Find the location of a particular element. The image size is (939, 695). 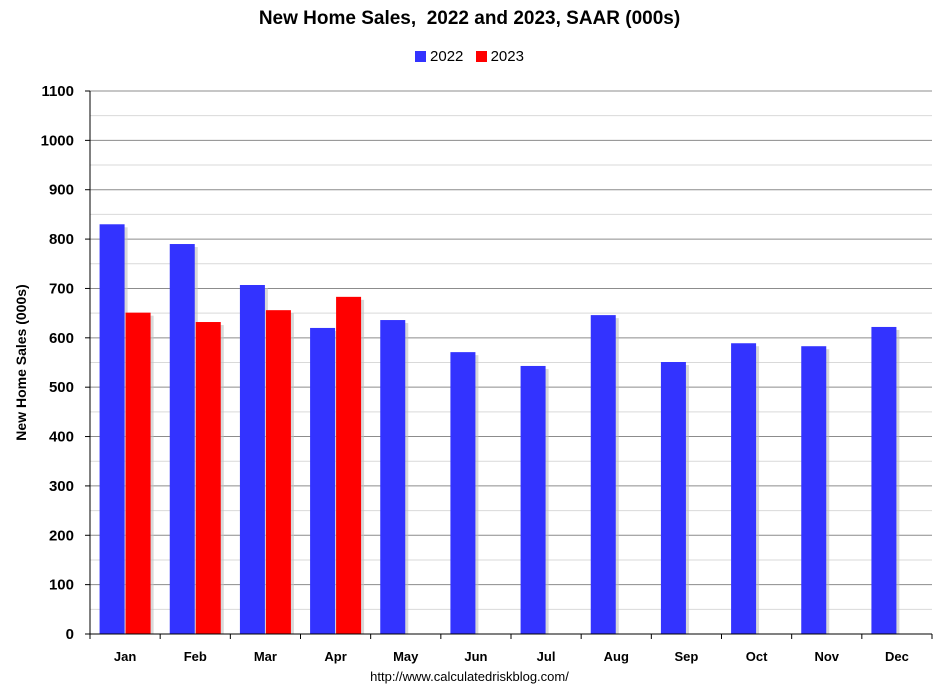

bar-2023-jan is located at coordinates (138, 473).